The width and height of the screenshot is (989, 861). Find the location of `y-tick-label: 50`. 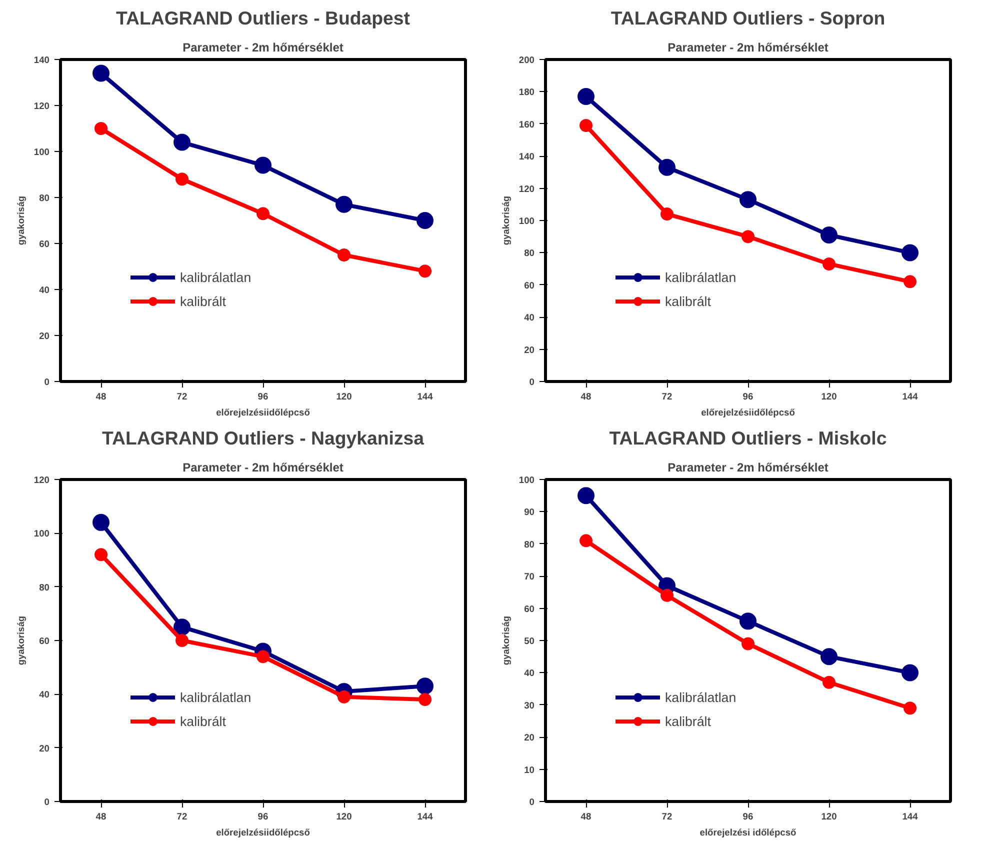

y-tick-label: 50 is located at coordinates (529, 641).